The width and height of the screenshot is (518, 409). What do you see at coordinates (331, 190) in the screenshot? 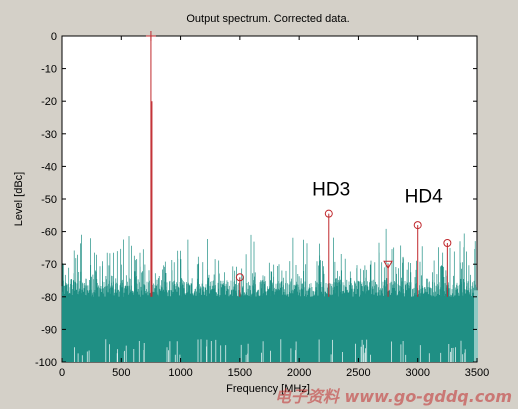
I see `annotation-label: HD3` at bounding box center [331, 190].